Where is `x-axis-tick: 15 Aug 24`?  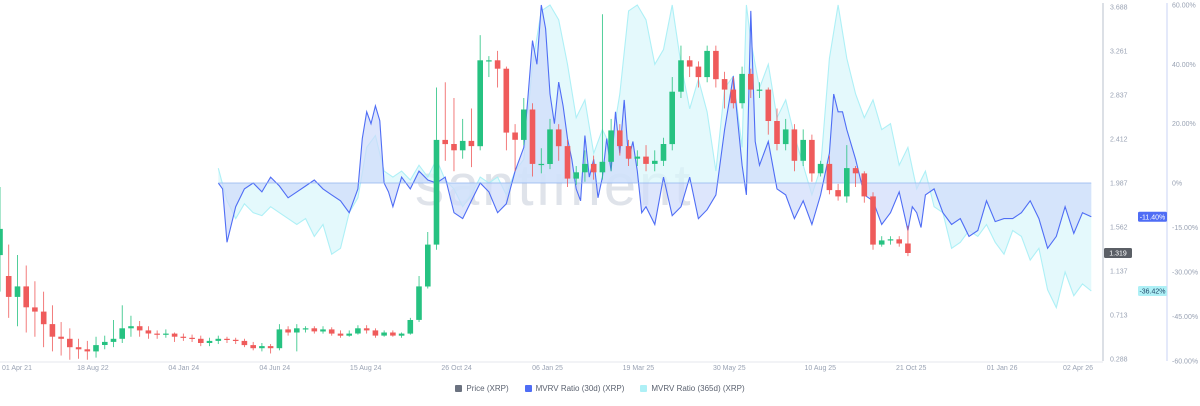 x-axis-tick: 15 Aug 24 is located at coordinates (366, 368).